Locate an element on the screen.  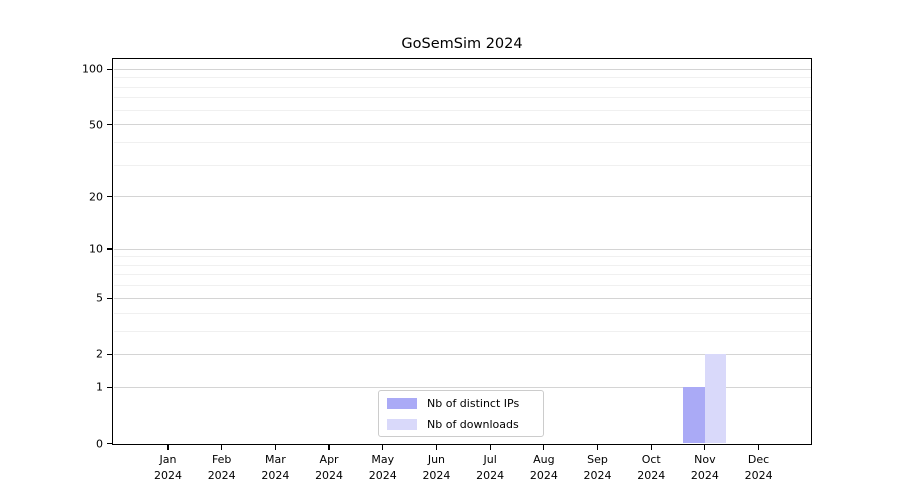
xtick-label-line: Feb is located at coordinates (221, 459).